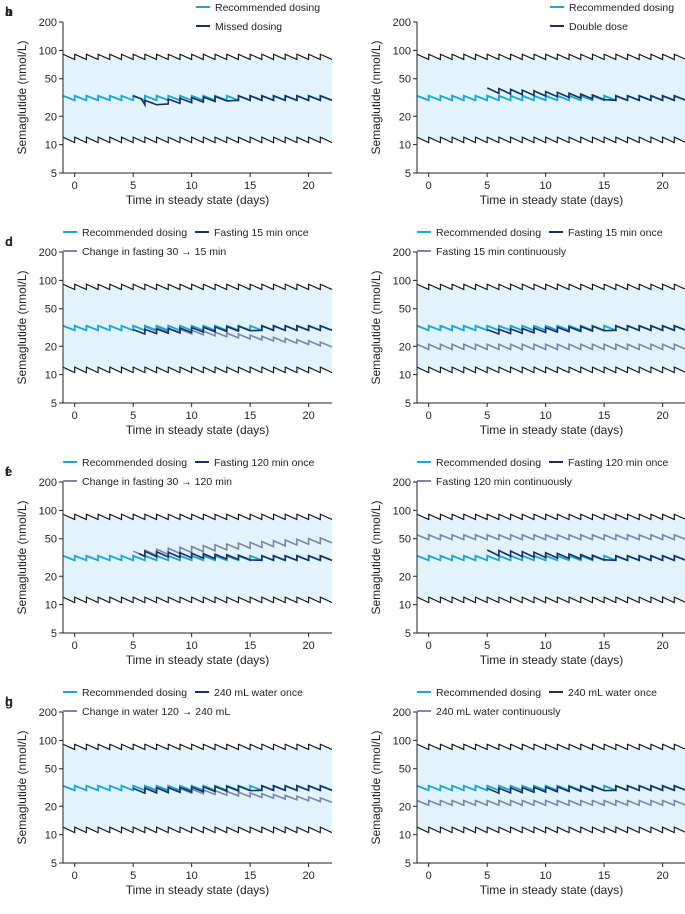 The height and width of the screenshot is (914, 685). I want to click on legend-label: Fasting 120 min once, so click(264, 463).